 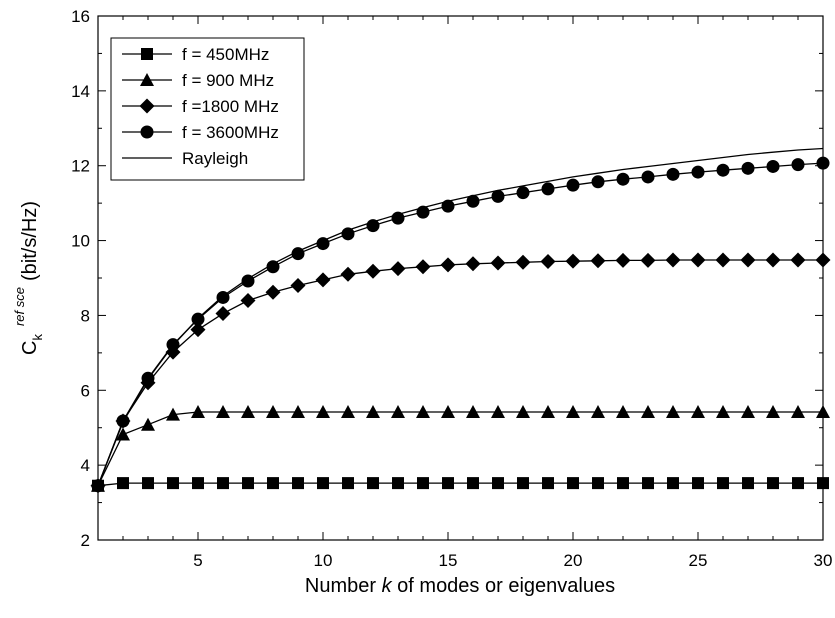 I want to click on x-axis-title: Number k of modes or eigenvalues, so click(x=460, y=586).